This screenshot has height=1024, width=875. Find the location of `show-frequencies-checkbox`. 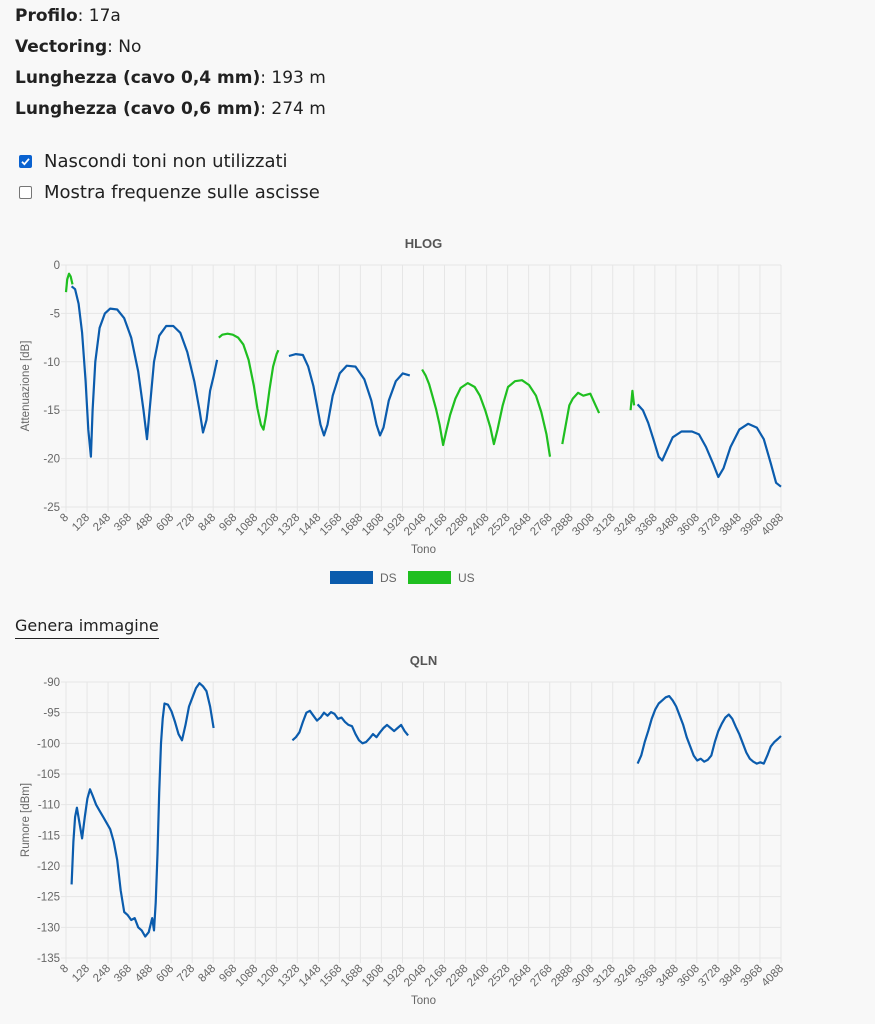

show-frequencies-checkbox is located at coordinates (25, 192).